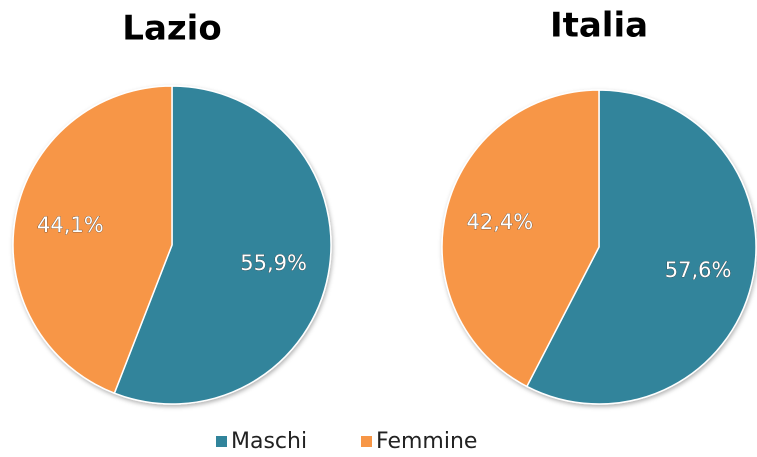 The height and width of the screenshot is (457, 757). I want to click on chart-title: Italia, so click(599, 26).